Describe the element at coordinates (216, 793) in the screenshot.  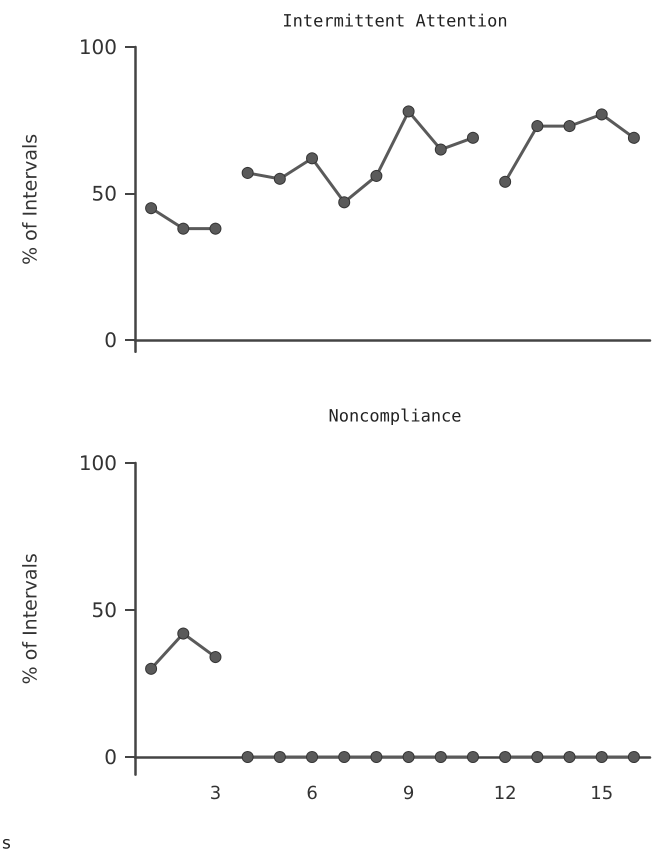
I see `x-tick-label: 3` at that location.